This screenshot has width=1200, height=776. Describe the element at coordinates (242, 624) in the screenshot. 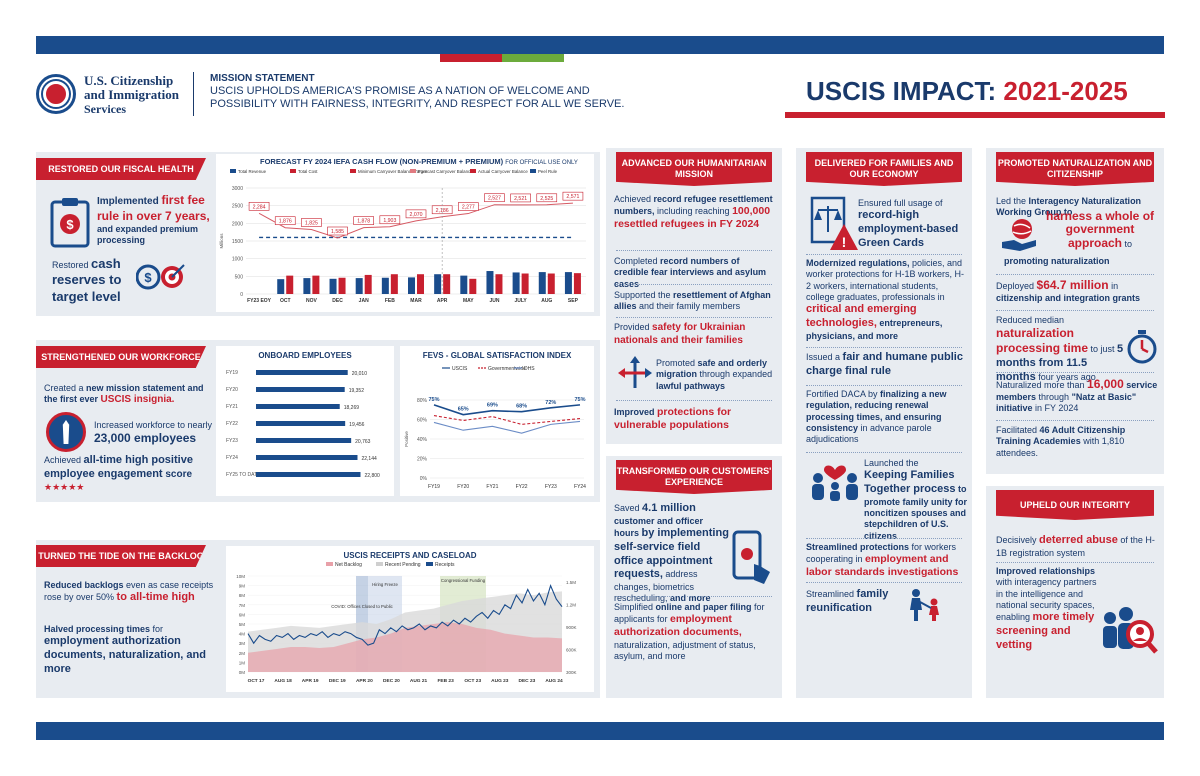

I see `receipts-ytick-left: 5M` at that location.